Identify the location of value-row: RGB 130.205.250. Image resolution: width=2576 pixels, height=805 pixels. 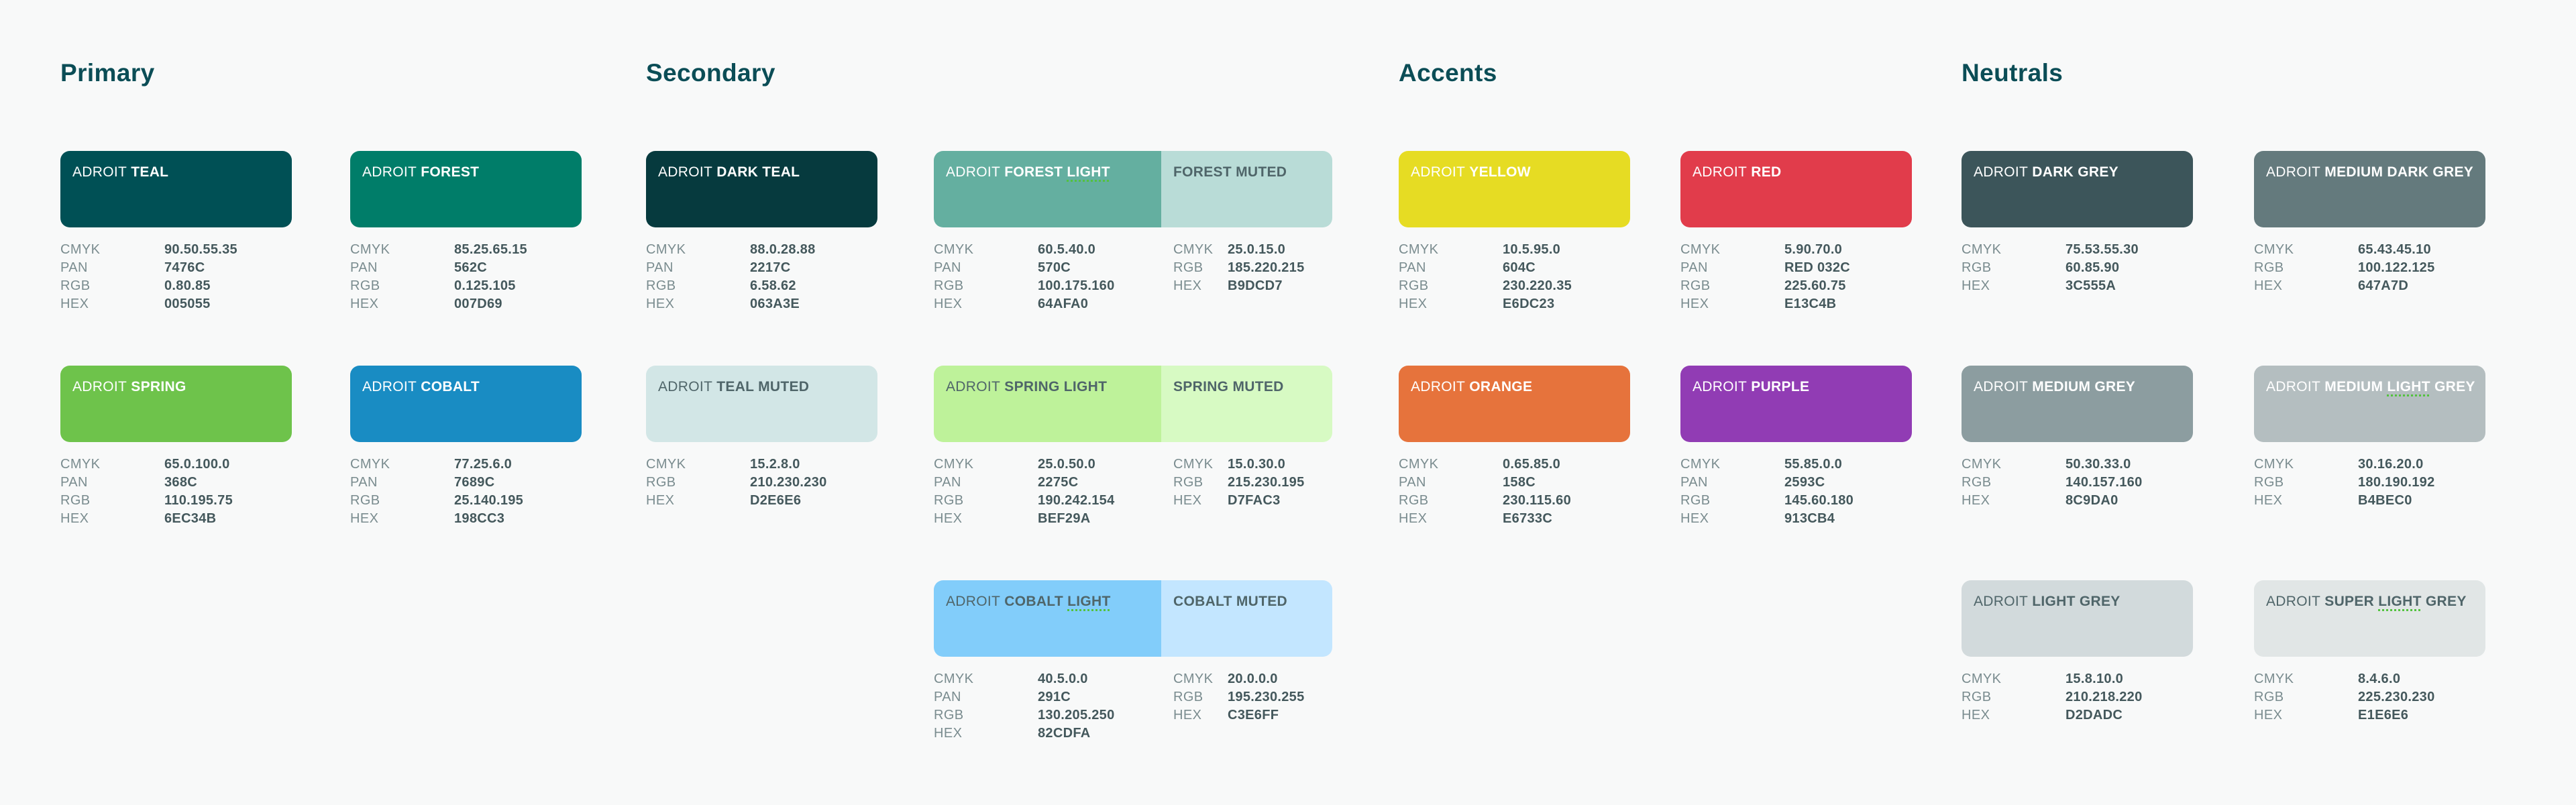
(1047, 715).